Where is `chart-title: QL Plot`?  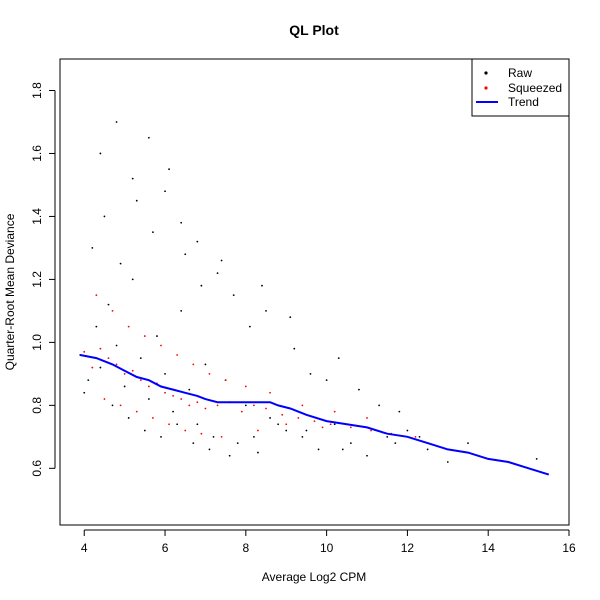
chart-title: QL Plot is located at coordinates (314, 30).